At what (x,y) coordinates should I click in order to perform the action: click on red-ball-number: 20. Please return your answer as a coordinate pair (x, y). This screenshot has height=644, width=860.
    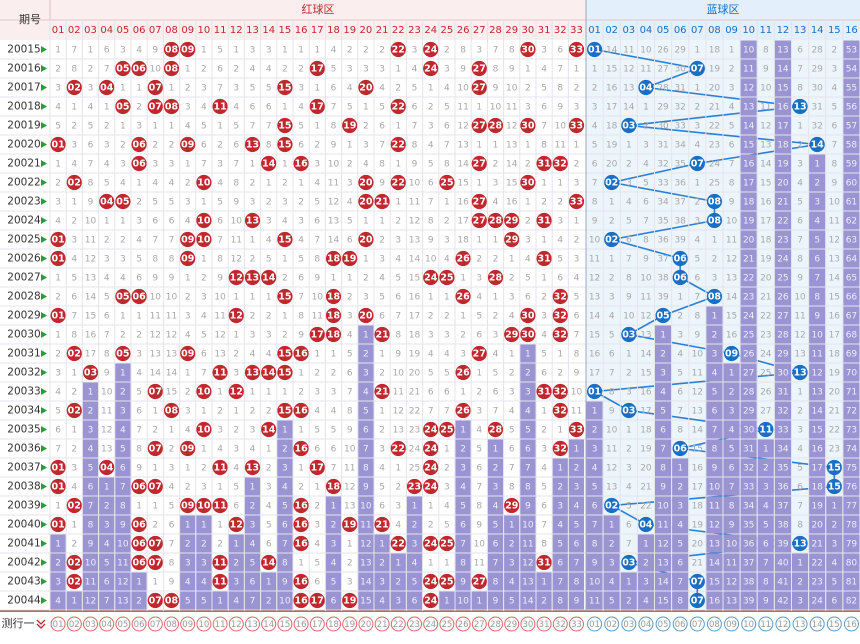
    Looking at the image, I should click on (366, 240).